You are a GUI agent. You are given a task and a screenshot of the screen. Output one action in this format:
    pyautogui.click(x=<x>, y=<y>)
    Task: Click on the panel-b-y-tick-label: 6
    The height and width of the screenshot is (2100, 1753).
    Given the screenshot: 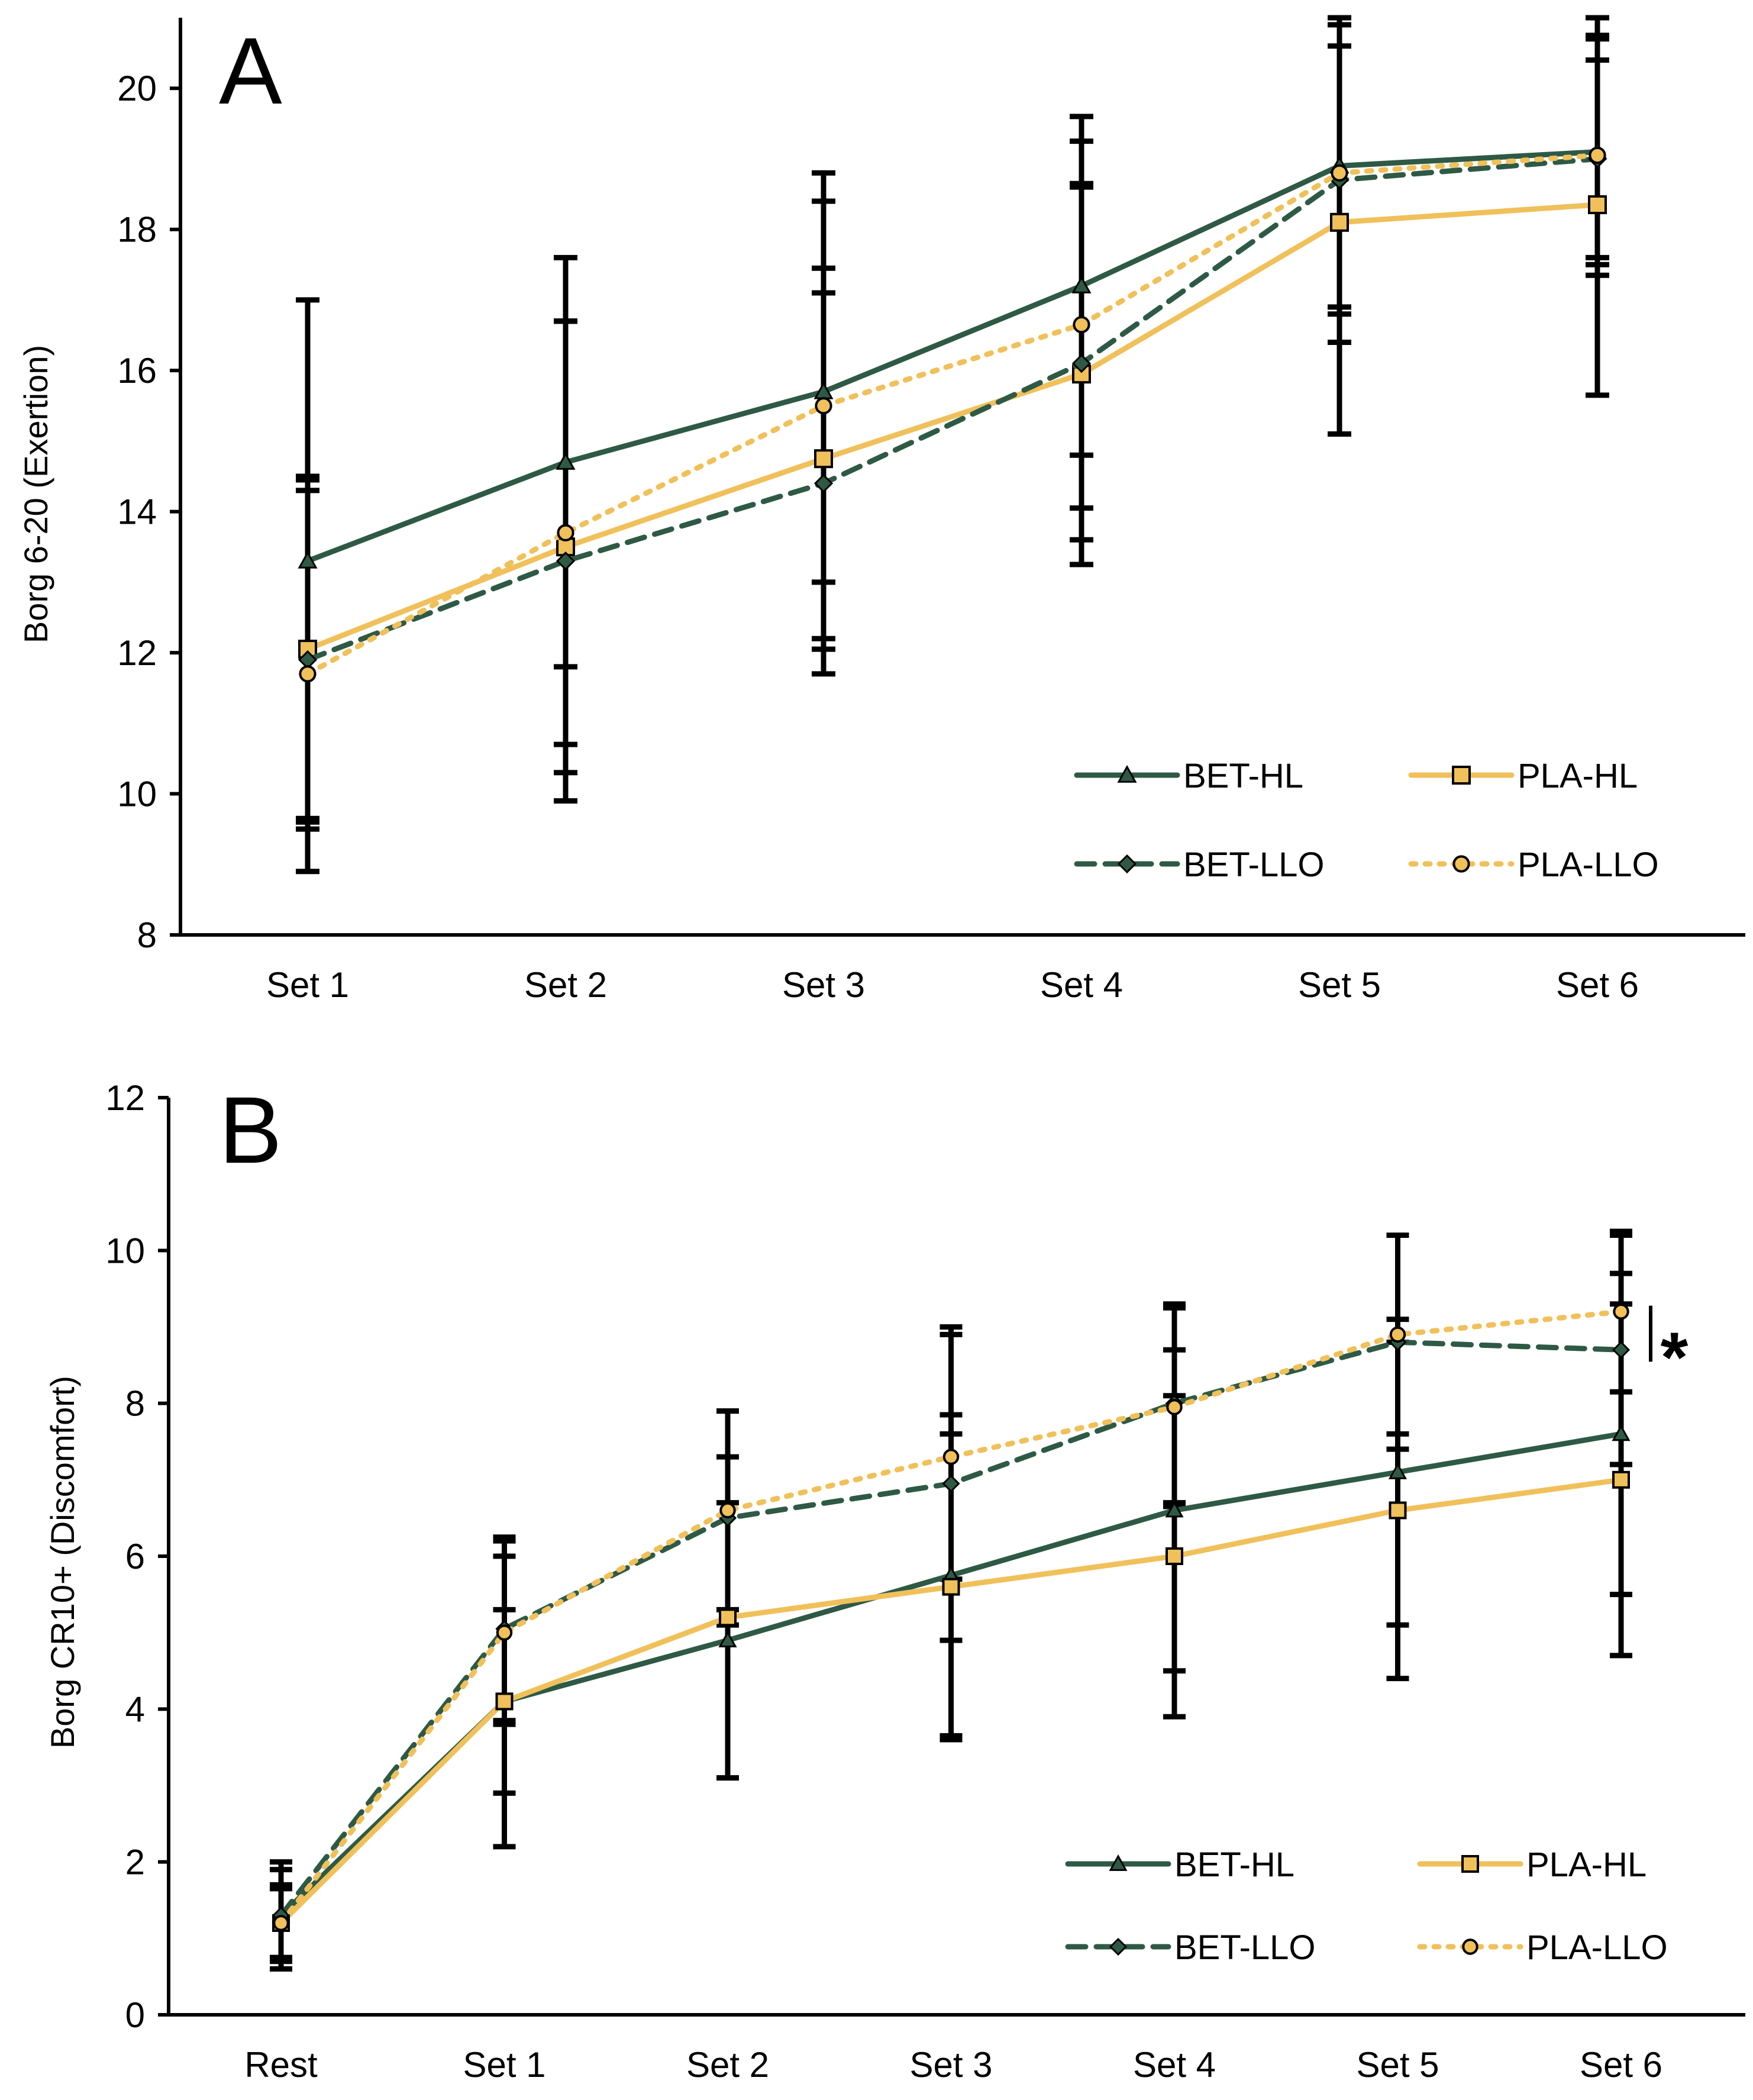 What is the action you would take?
    pyautogui.click(x=135, y=1557)
    